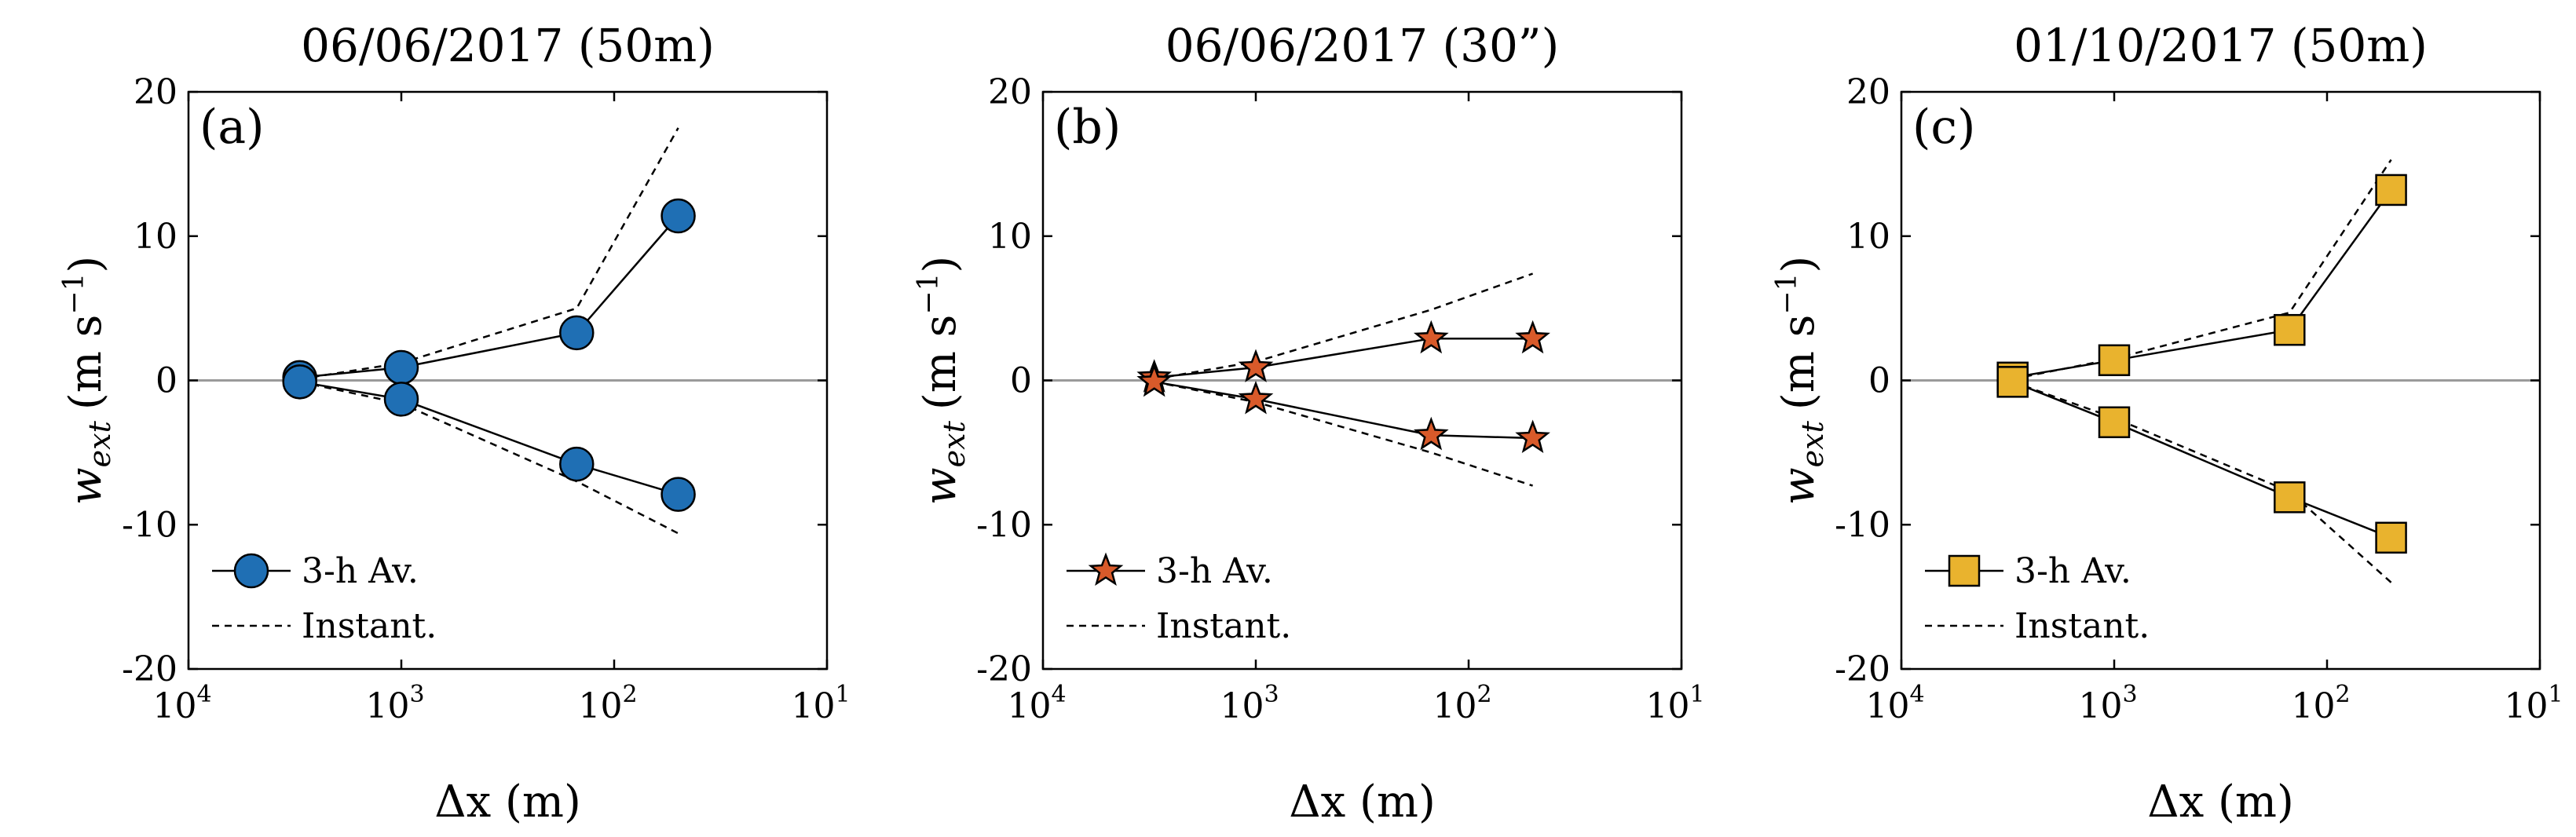  What do you see at coordinates (1362, 45) in the screenshot?
I see `chart-title: 06/06/2017 (30”)` at bounding box center [1362, 45].